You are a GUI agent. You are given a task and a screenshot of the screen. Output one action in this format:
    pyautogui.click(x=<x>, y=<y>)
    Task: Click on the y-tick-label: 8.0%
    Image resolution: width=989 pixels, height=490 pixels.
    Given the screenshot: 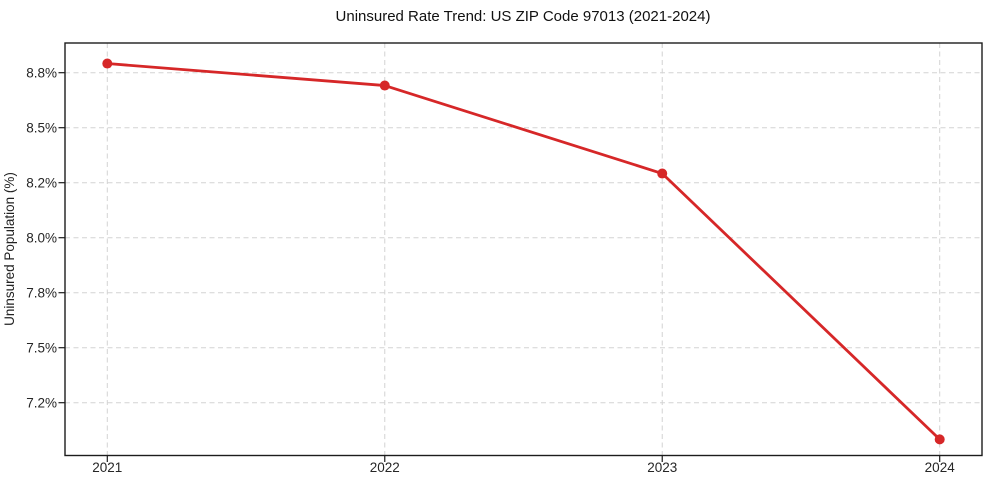 What is the action you would take?
    pyautogui.click(x=41, y=237)
    